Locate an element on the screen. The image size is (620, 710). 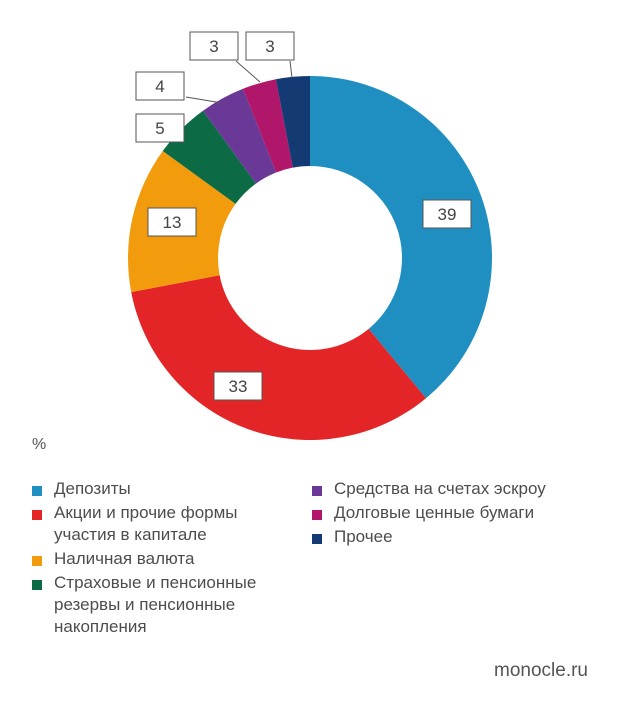
legend-label: Наличная валюта is located at coordinates (124, 558).